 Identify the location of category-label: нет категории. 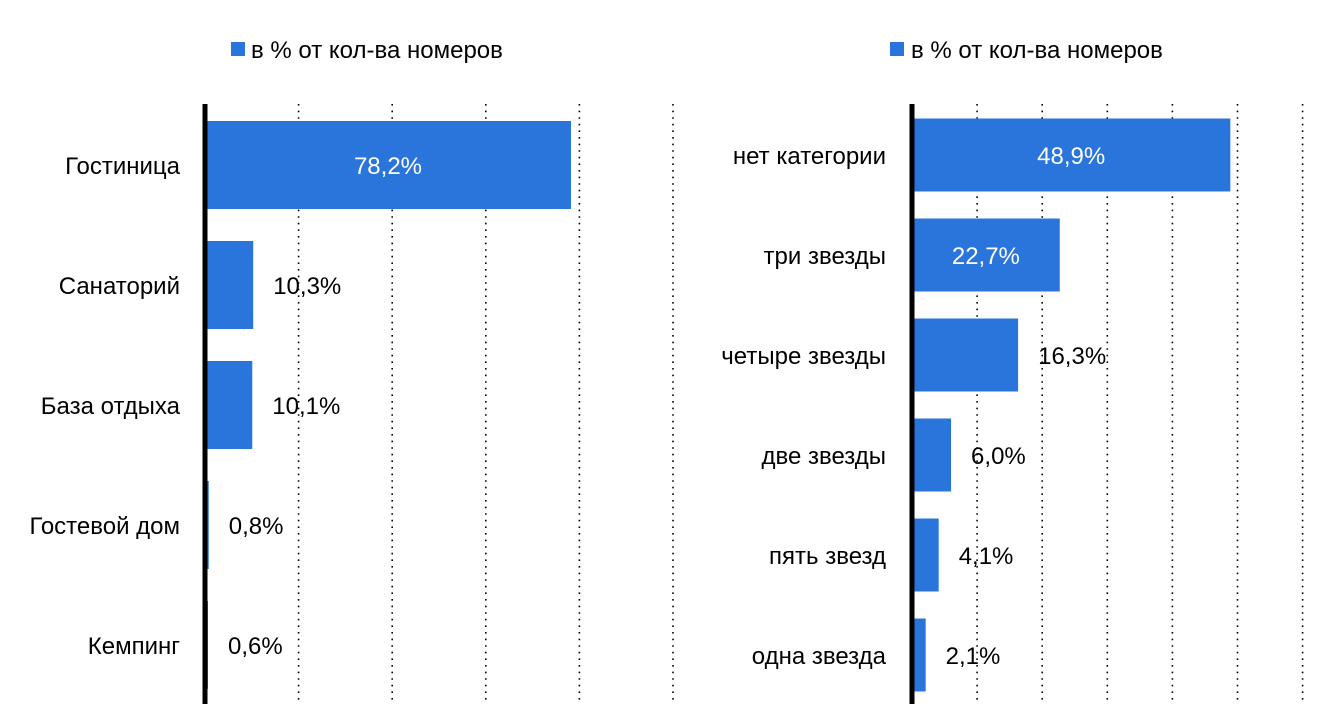
(809, 156).